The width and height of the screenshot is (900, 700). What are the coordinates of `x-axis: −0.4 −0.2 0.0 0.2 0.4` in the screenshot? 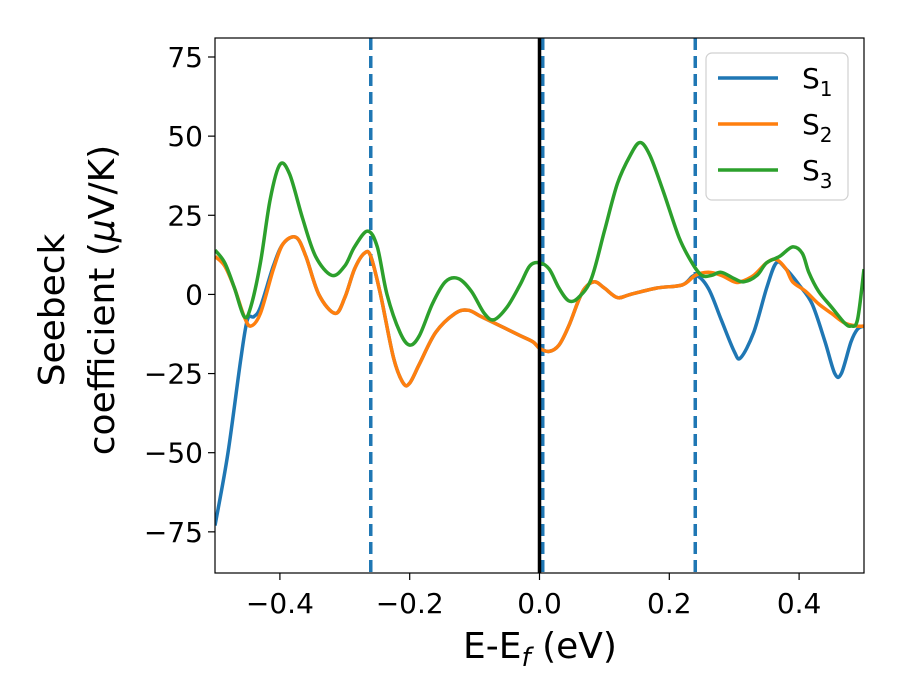 It's located at (533, 596).